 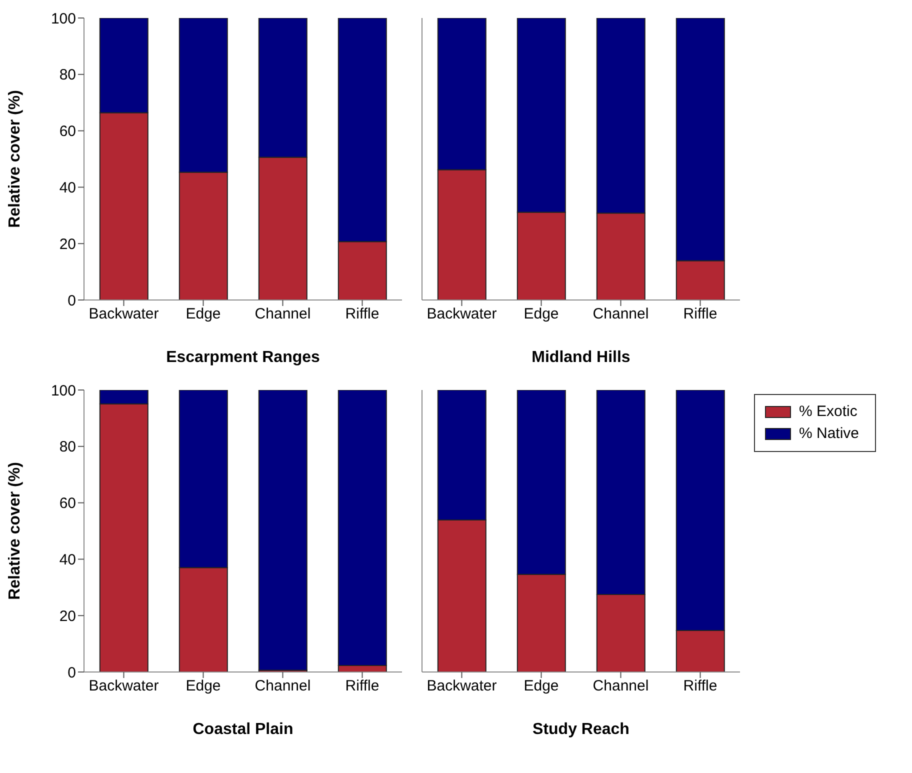 What do you see at coordinates (243, 729) in the screenshot?
I see `x-axis-title: Coastal Plain` at bounding box center [243, 729].